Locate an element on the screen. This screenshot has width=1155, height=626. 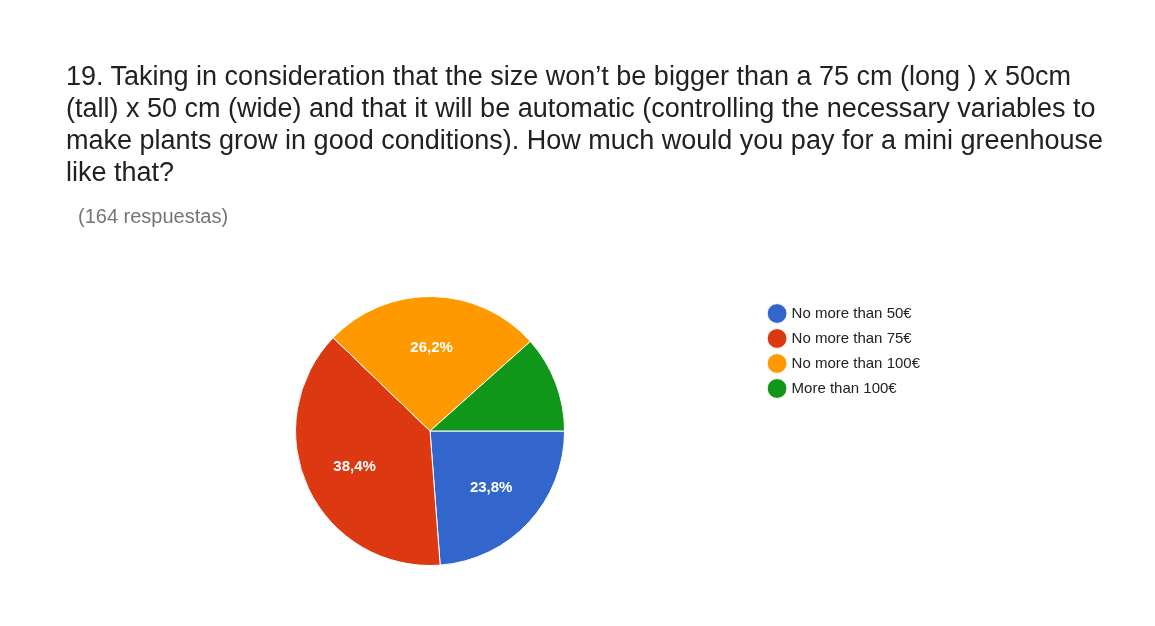
data-label: 38,4% is located at coordinates (354, 465).